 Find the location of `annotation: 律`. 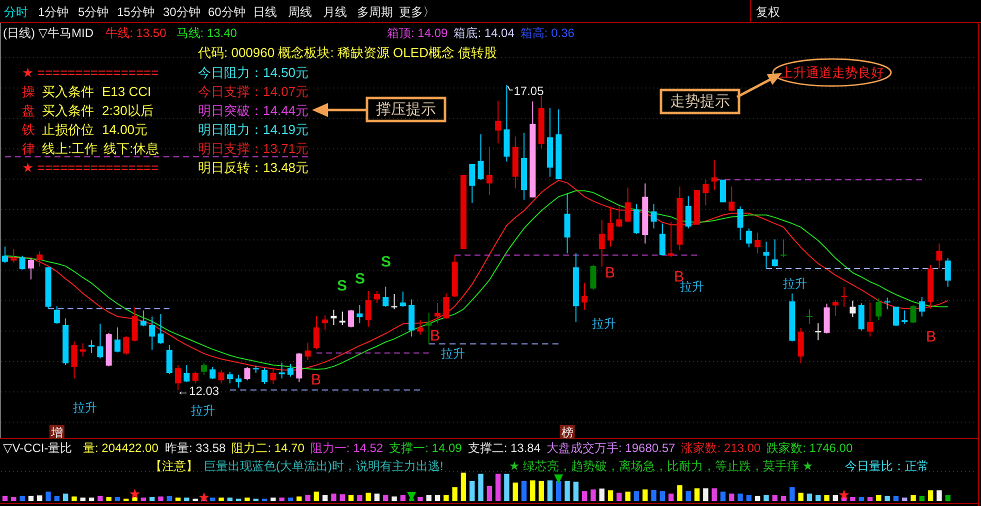

annotation: 律 is located at coordinates (28, 148).